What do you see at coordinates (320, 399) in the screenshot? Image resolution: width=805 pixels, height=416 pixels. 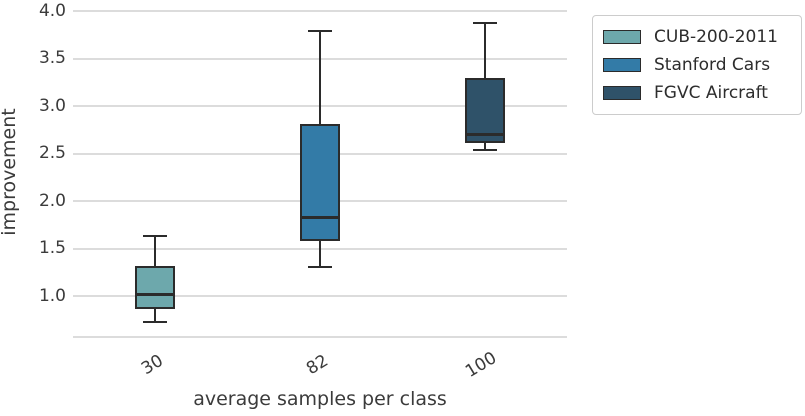 I see `x-axis-label: average samples per class` at bounding box center [320, 399].